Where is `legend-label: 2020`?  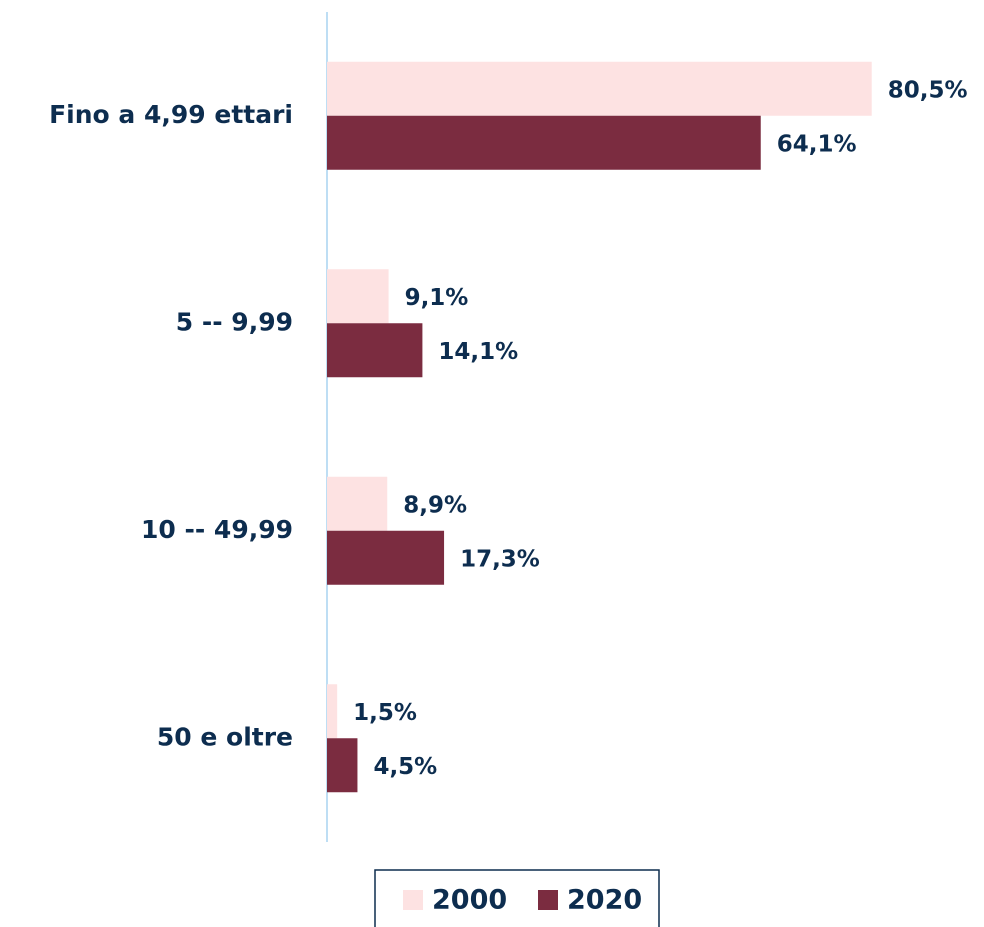 legend-label: 2020 is located at coordinates (604, 900).